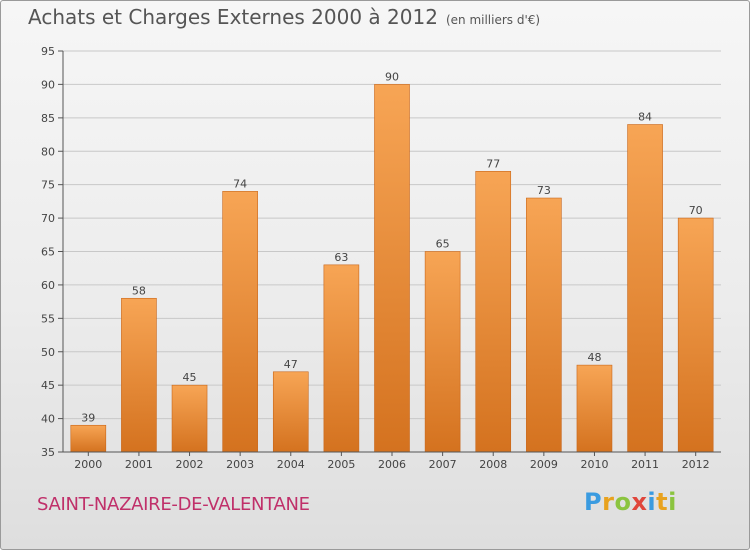  I want to click on logo-letter: P, so click(593, 502).